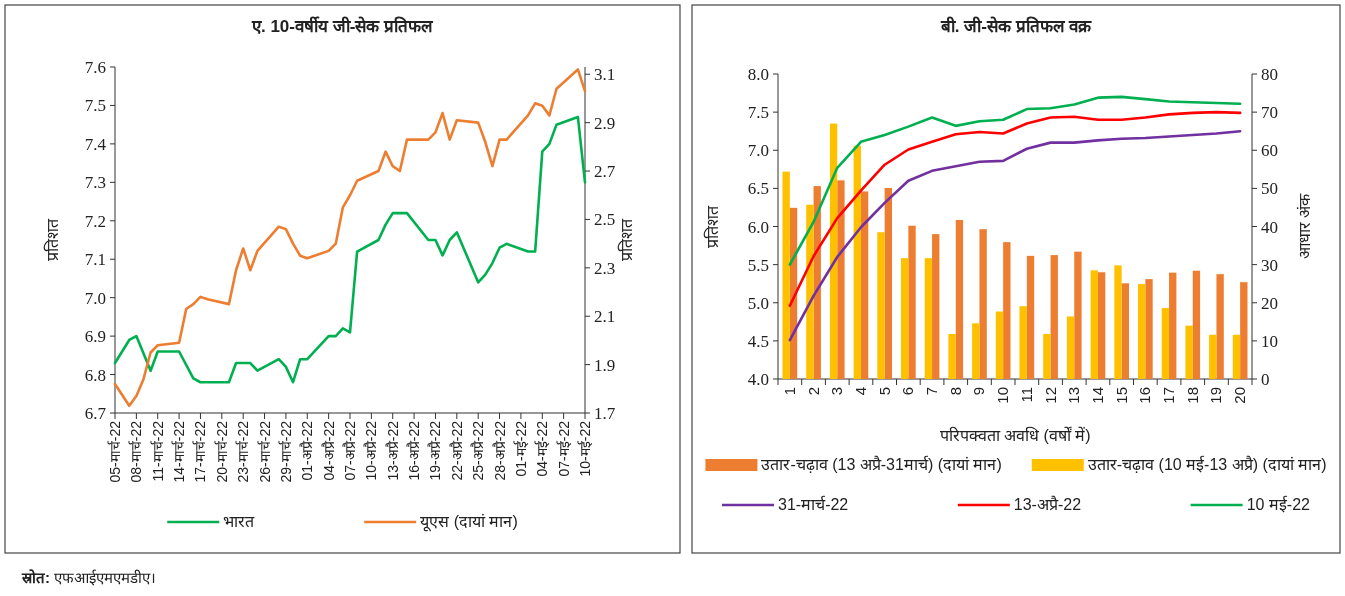 This screenshot has height=596, width=1345. Describe the element at coordinates (52, 239) in the screenshot. I see `y-axis-title: प्रतिशत` at that location.